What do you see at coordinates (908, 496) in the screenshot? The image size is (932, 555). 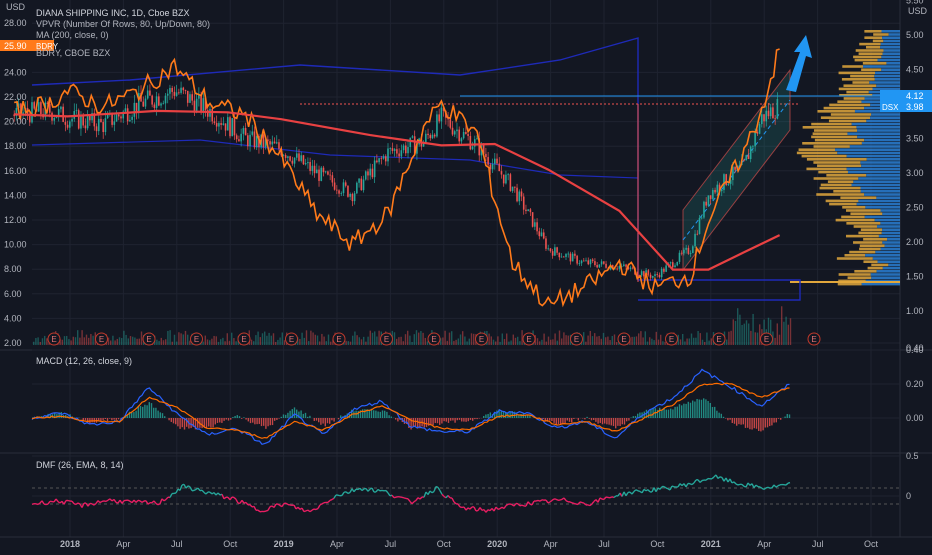 I see `dmf-axis-tick: 0` at bounding box center [908, 496].